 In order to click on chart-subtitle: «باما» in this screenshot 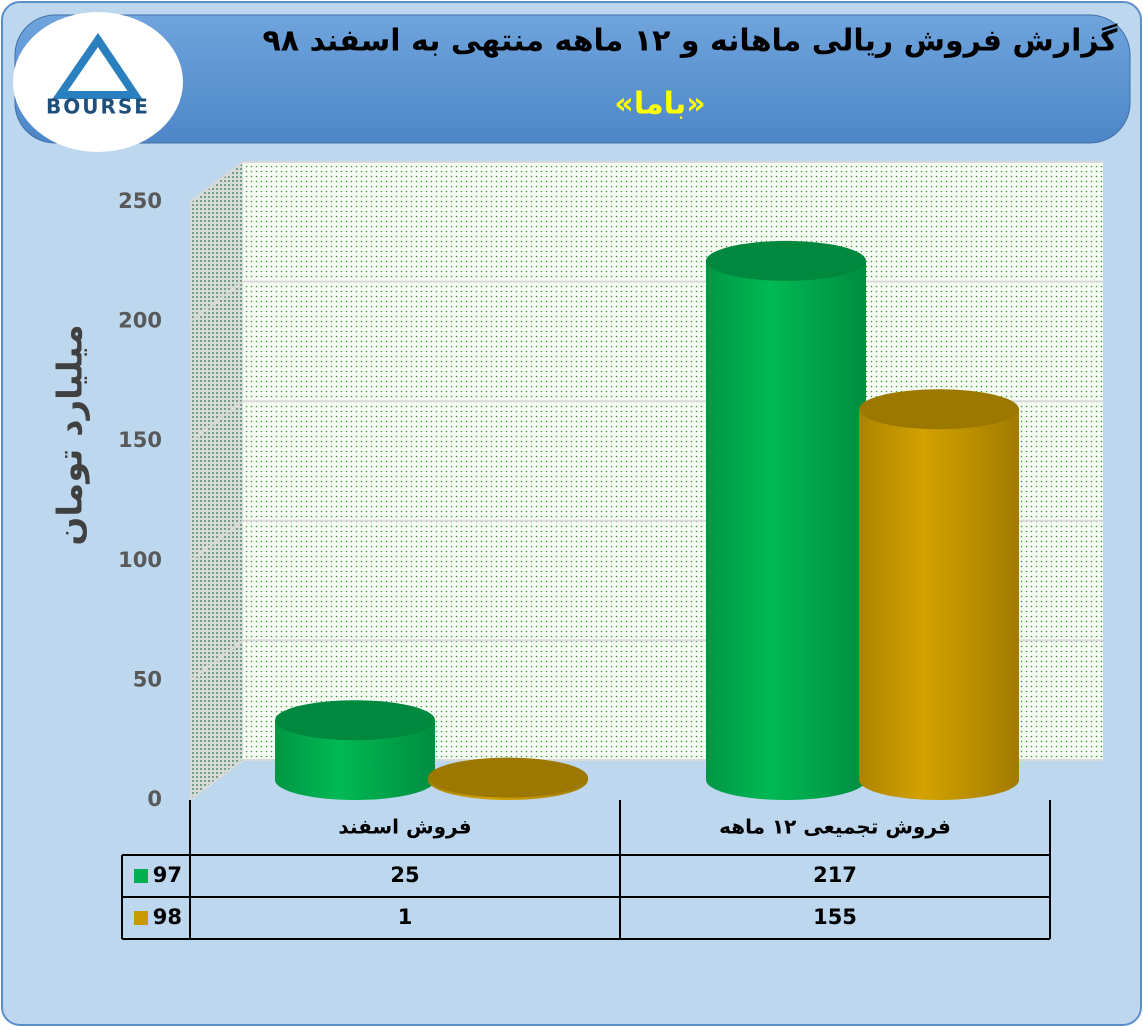, I will do `click(659, 104)`.